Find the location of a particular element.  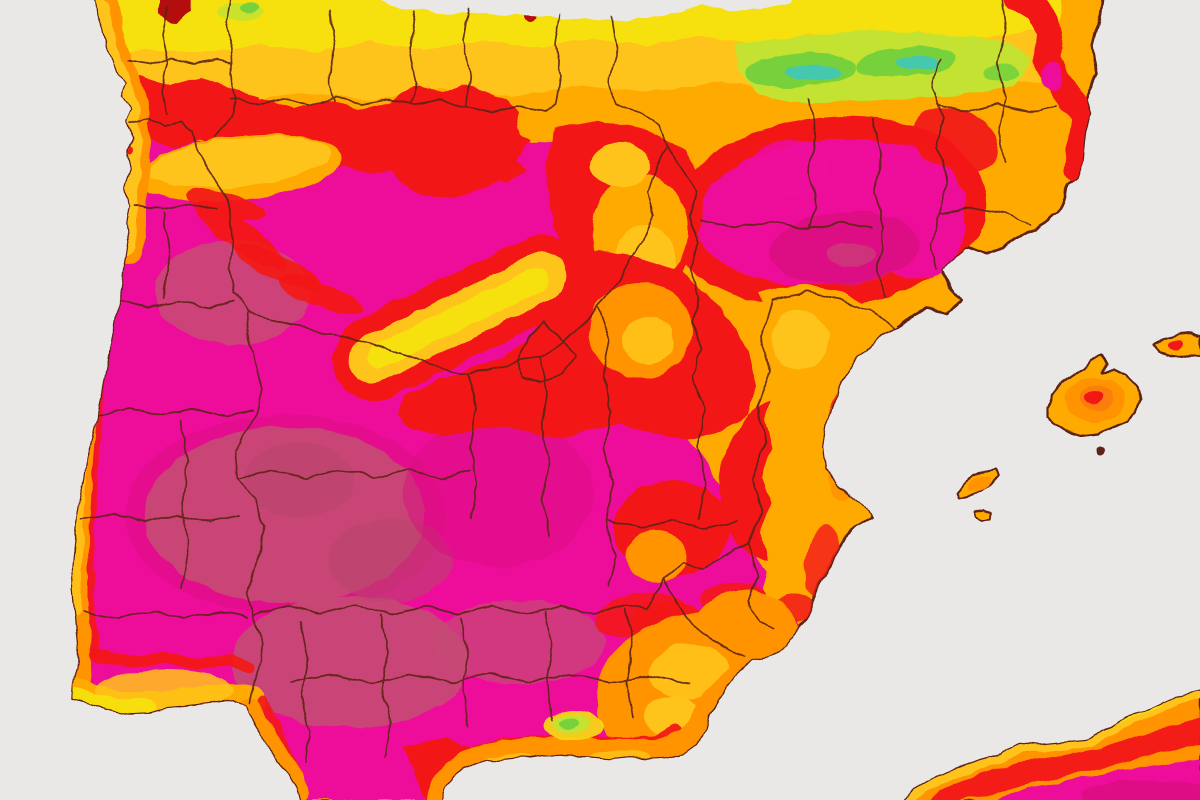

border-cyl-northeast is located at coordinates (640, 136).